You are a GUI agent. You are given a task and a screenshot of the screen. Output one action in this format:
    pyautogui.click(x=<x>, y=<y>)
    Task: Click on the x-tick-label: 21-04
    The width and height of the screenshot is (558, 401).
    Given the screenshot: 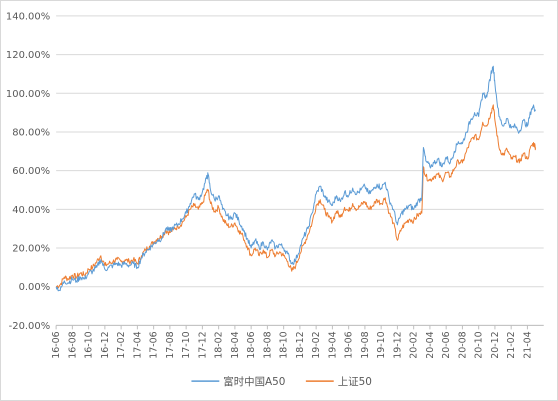 What is the action you would take?
    pyautogui.click(x=527, y=344)
    